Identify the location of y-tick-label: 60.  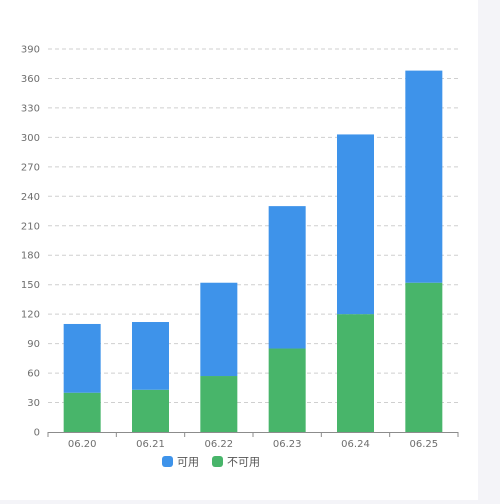
(33, 374).